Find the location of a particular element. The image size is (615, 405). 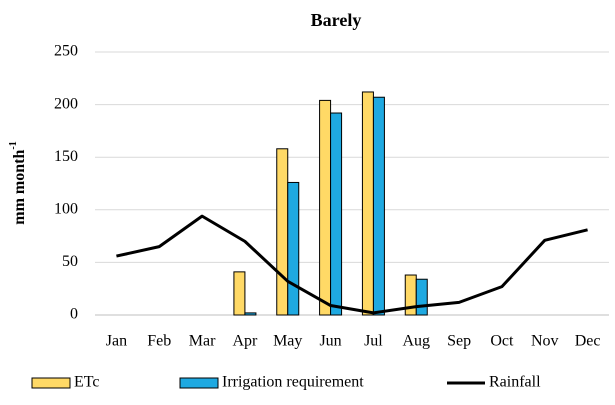

legend-label: Irrigation requirement is located at coordinates (293, 382).